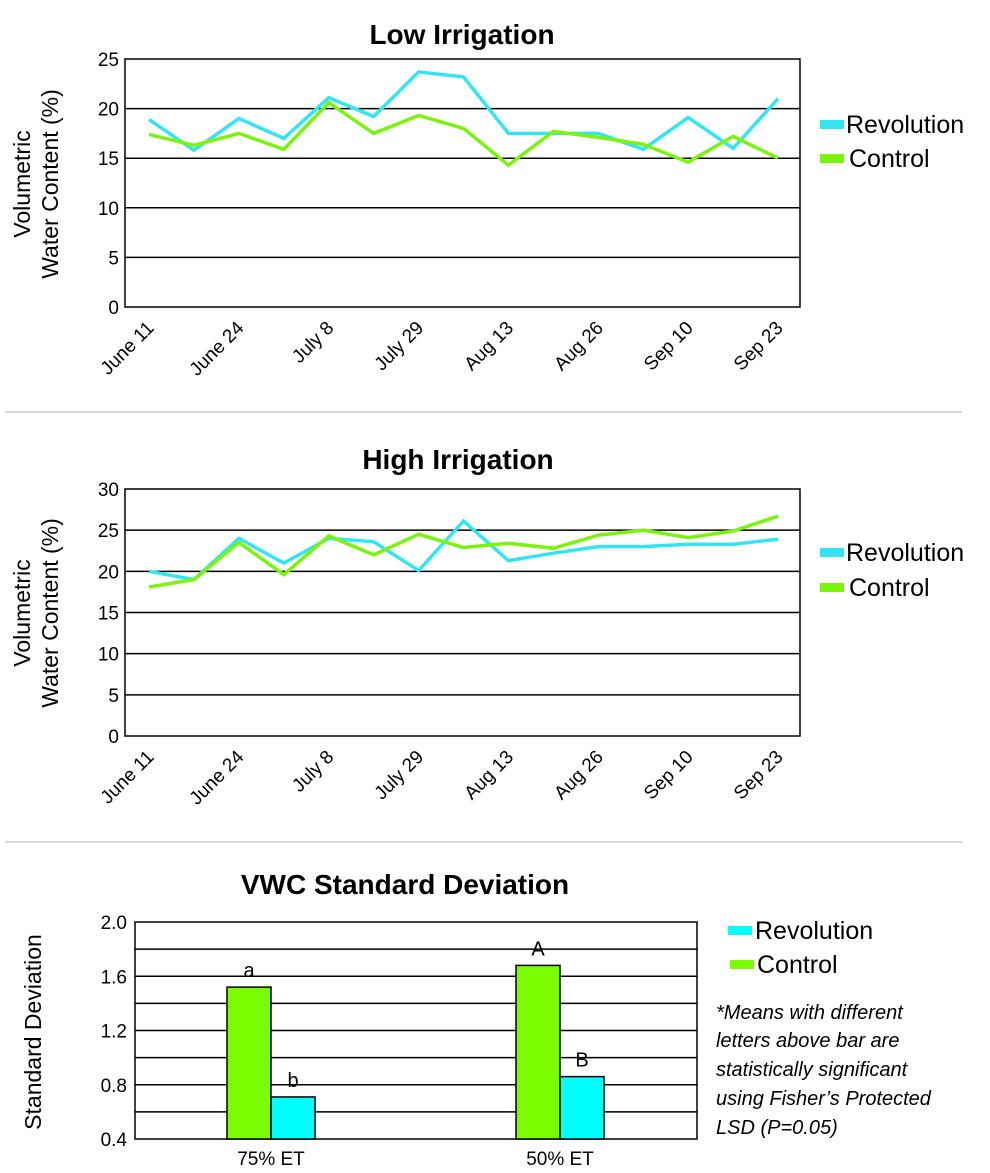 This screenshot has width=990, height=1173. I want to click on y-tick-label: 0.8, so click(114, 1086).